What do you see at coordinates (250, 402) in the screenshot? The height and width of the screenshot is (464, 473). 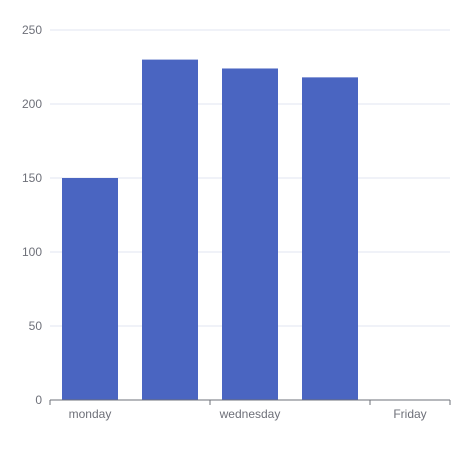 I see `x-axis` at bounding box center [250, 402].